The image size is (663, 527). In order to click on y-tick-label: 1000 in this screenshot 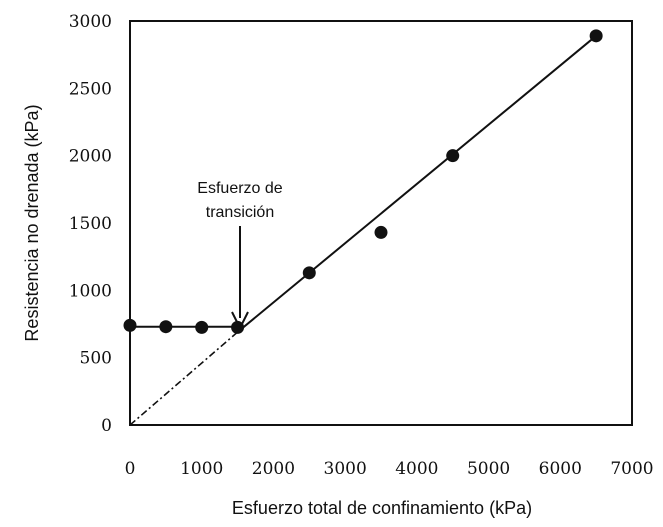, I will do `click(90, 291)`.